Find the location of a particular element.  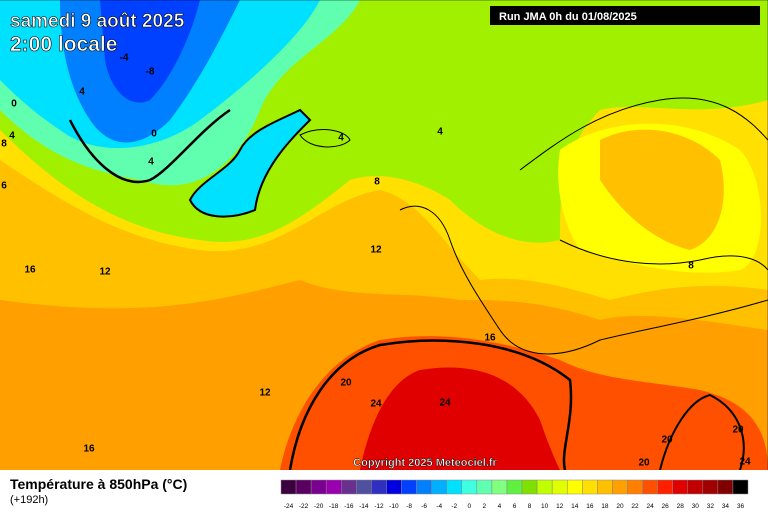

greenland-contour is located at coordinates (250, 163).